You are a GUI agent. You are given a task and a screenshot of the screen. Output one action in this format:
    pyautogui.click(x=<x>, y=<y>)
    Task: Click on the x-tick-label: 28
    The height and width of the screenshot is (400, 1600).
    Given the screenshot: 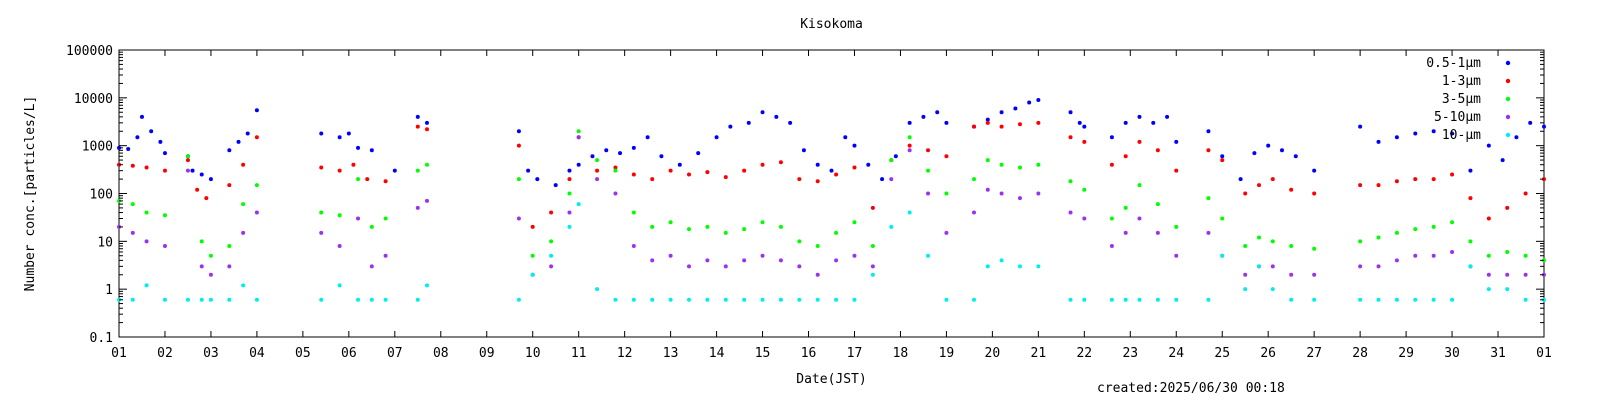 What is the action you would take?
    pyautogui.click(x=1360, y=353)
    